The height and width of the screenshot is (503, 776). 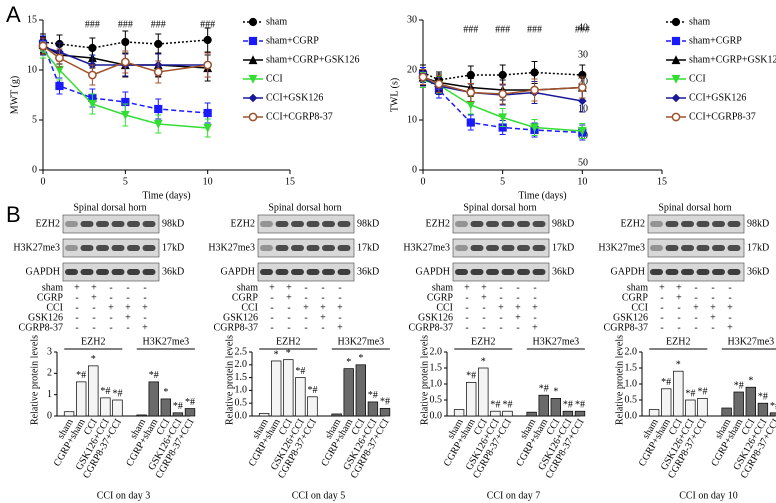 What do you see at coordinates (412, 69) in the screenshot?
I see `y-tick-label: 20` at bounding box center [412, 69].